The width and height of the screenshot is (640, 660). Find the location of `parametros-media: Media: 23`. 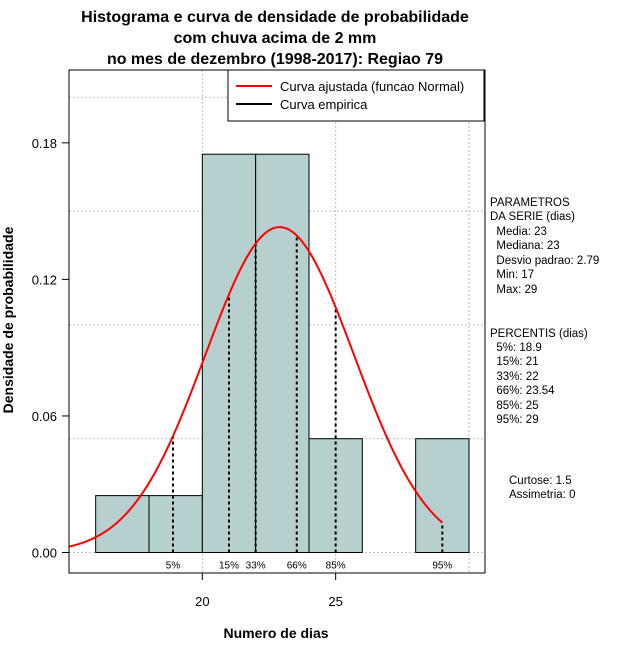

parametros-media: Media: 23 is located at coordinates (518, 232).